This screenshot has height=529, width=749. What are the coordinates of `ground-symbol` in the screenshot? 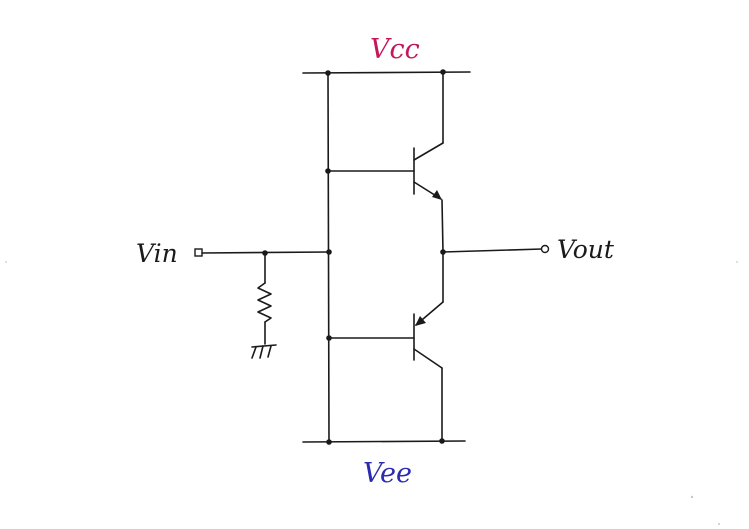 It's located at (264, 351).